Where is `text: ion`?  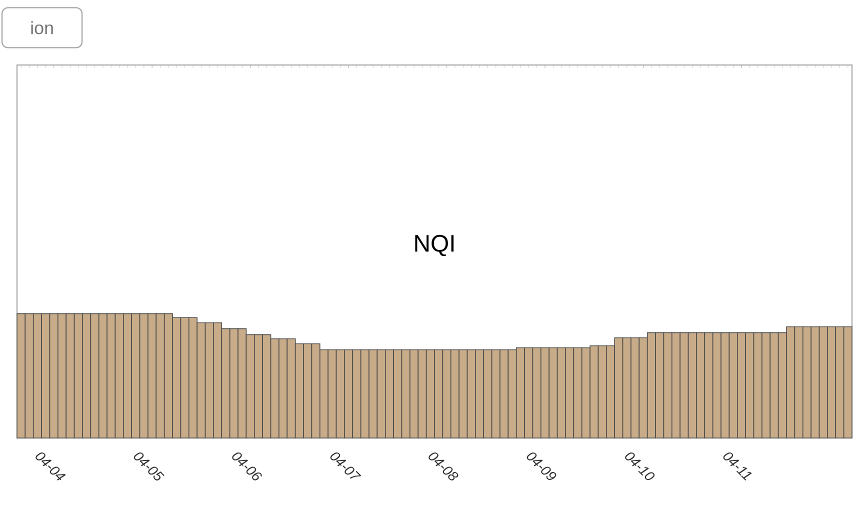 text: ion is located at coordinates (42, 27).